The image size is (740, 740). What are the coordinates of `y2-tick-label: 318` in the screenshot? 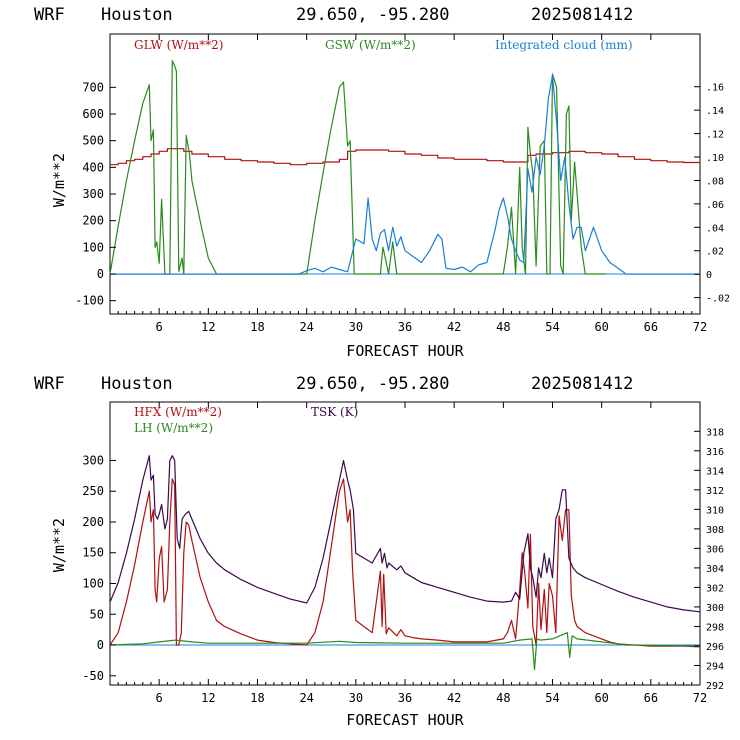 It's located at (715, 432).